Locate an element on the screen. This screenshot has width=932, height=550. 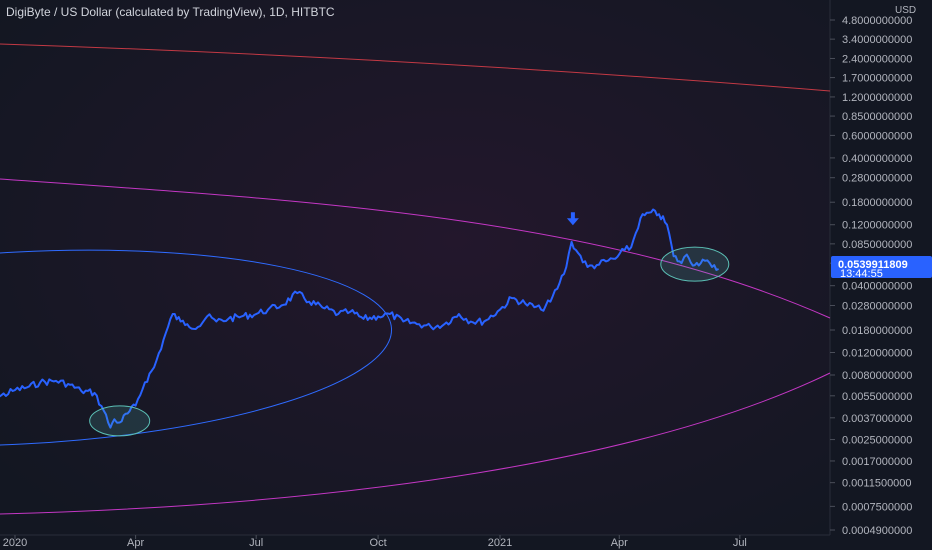
highlight-circle-2020 is located at coordinates (120, 421).